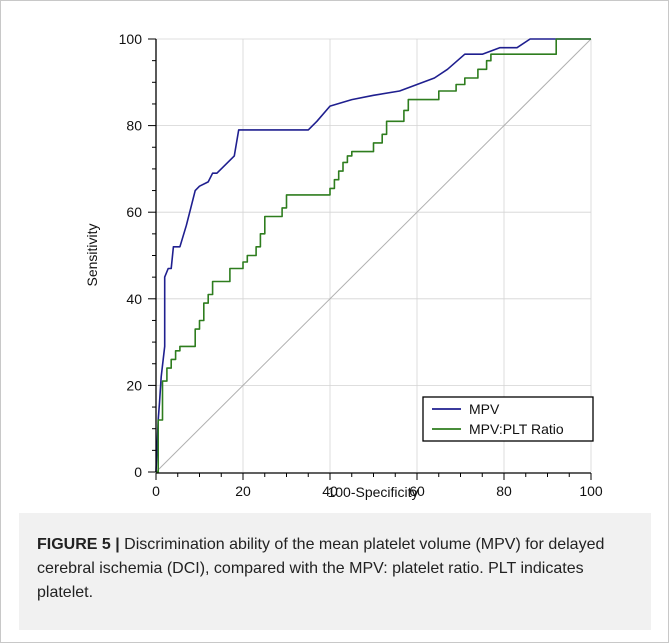  What do you see at coordinates (372, 492) in the screenshot?
I see `x-axis-label: 100-Specificity` at bounding box center [372, 492].